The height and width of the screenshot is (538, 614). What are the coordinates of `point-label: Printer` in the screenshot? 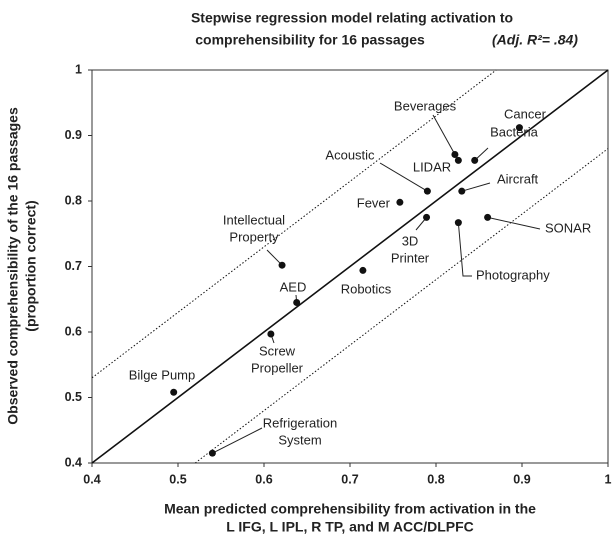 It's located at (410, 257).